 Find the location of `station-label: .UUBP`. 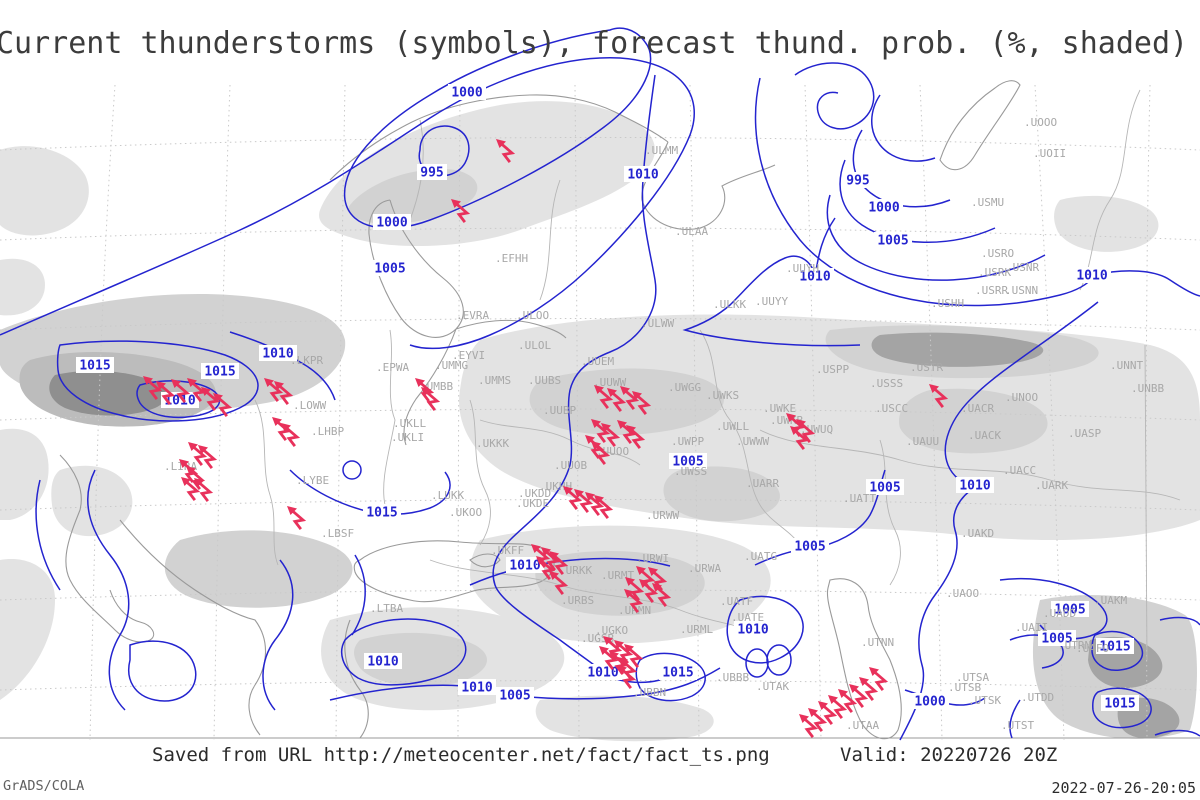

station-label: .UUBP is located at coordinates (559, 410).